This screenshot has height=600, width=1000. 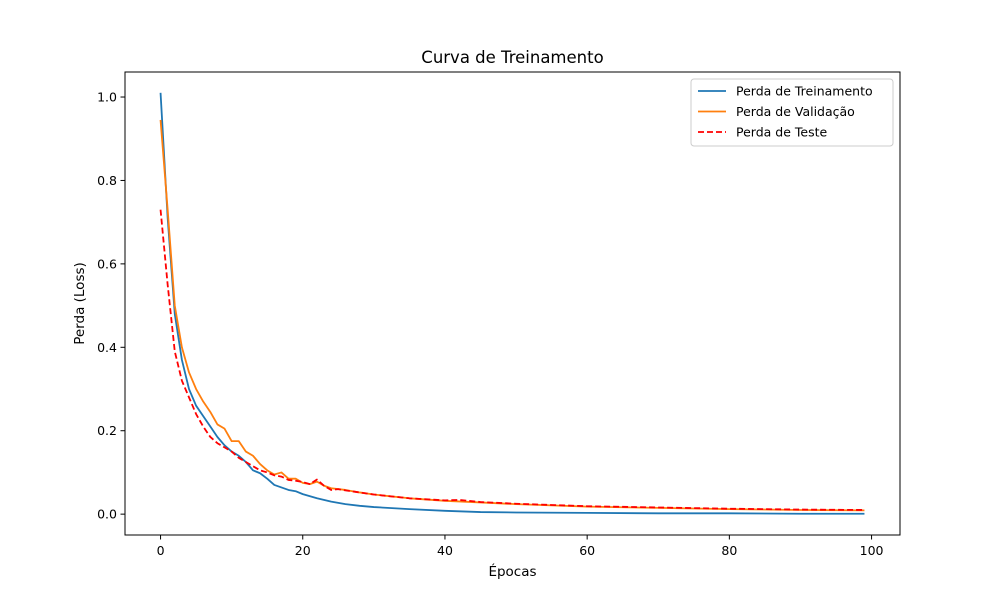 What do you see at coordinates (161, 550) in the screenshot?
I see `x-tick-label: 0` at bounding box center [161, 550].